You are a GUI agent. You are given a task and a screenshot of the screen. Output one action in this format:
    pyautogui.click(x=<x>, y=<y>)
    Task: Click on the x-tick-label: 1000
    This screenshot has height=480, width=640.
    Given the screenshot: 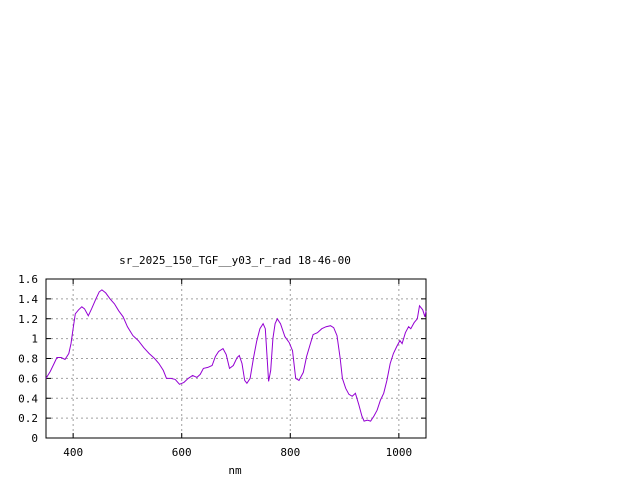 What is the action you would take?
    pyautogui.click(x=399, y=452)
    